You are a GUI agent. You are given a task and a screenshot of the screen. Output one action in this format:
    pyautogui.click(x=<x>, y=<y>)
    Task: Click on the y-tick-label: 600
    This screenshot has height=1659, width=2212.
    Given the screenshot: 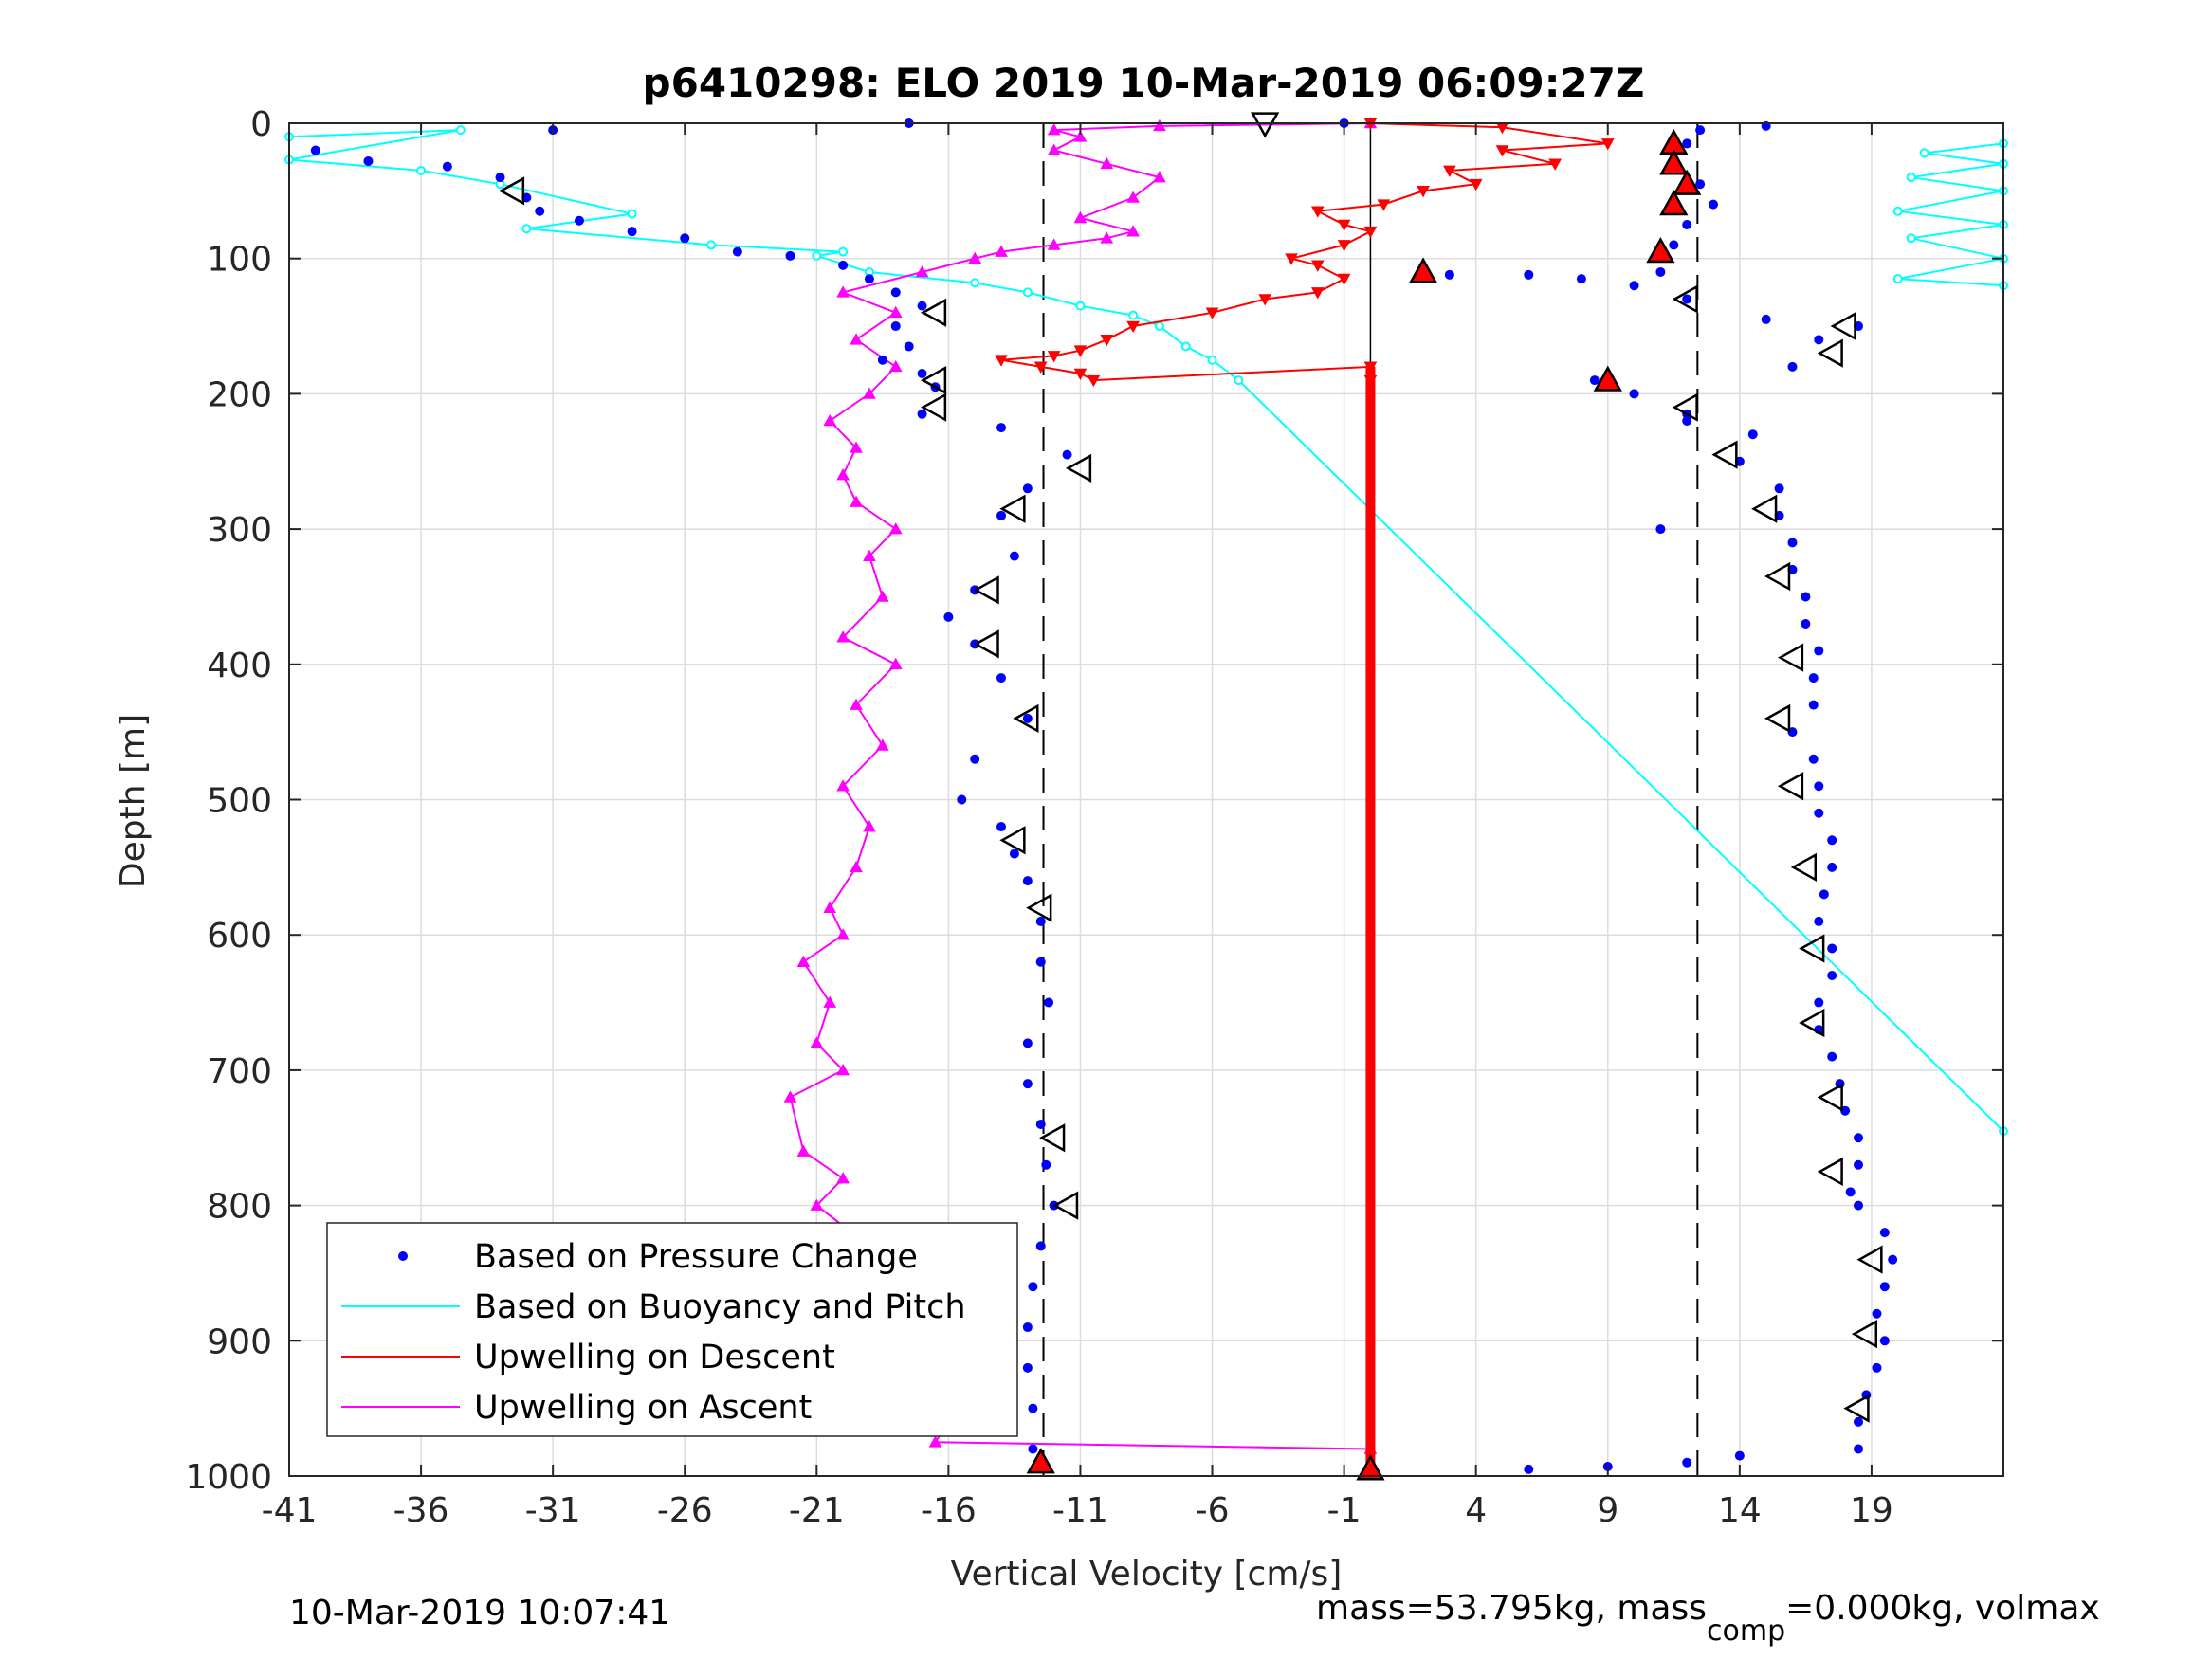 What is the action you would take?
    pyautogui.click(x=239, y=936)
    